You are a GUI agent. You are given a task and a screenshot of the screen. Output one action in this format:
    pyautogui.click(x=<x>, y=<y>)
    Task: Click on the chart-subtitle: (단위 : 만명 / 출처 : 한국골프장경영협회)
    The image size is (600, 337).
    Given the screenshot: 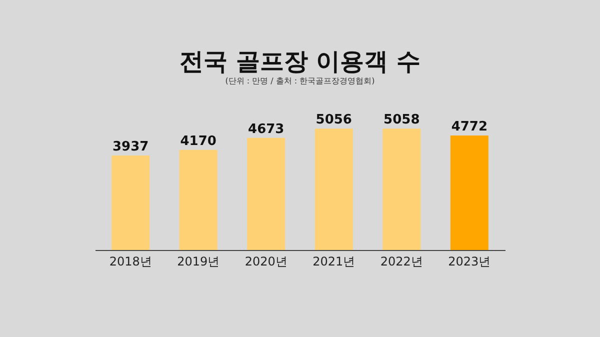 What is the action you would take?
    pyautogui.click(x=300, y=81)
    